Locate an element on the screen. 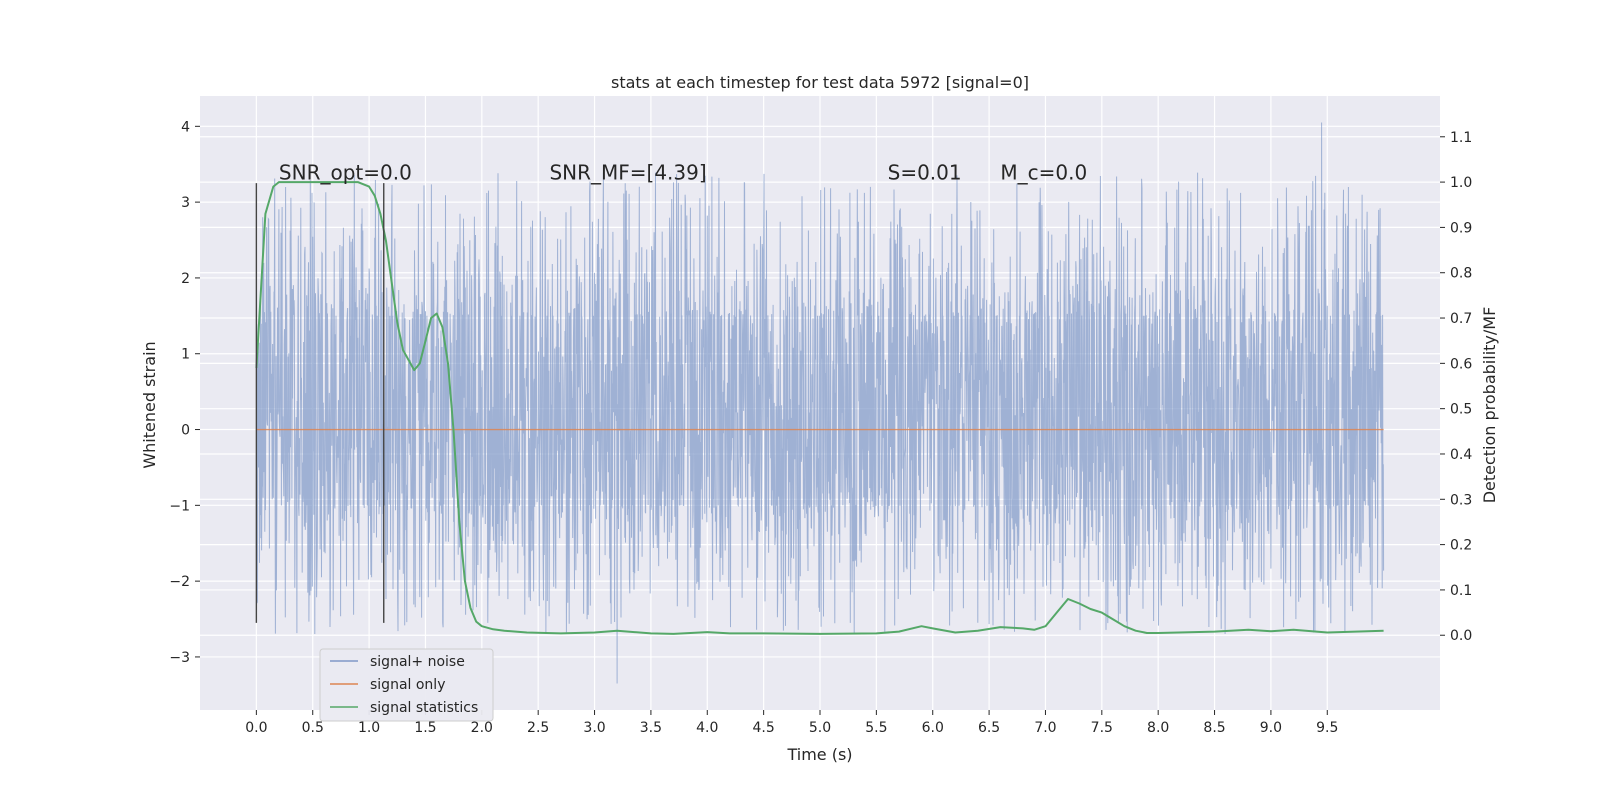  y-tick-label: −3 is located at coordinates (179, 658).